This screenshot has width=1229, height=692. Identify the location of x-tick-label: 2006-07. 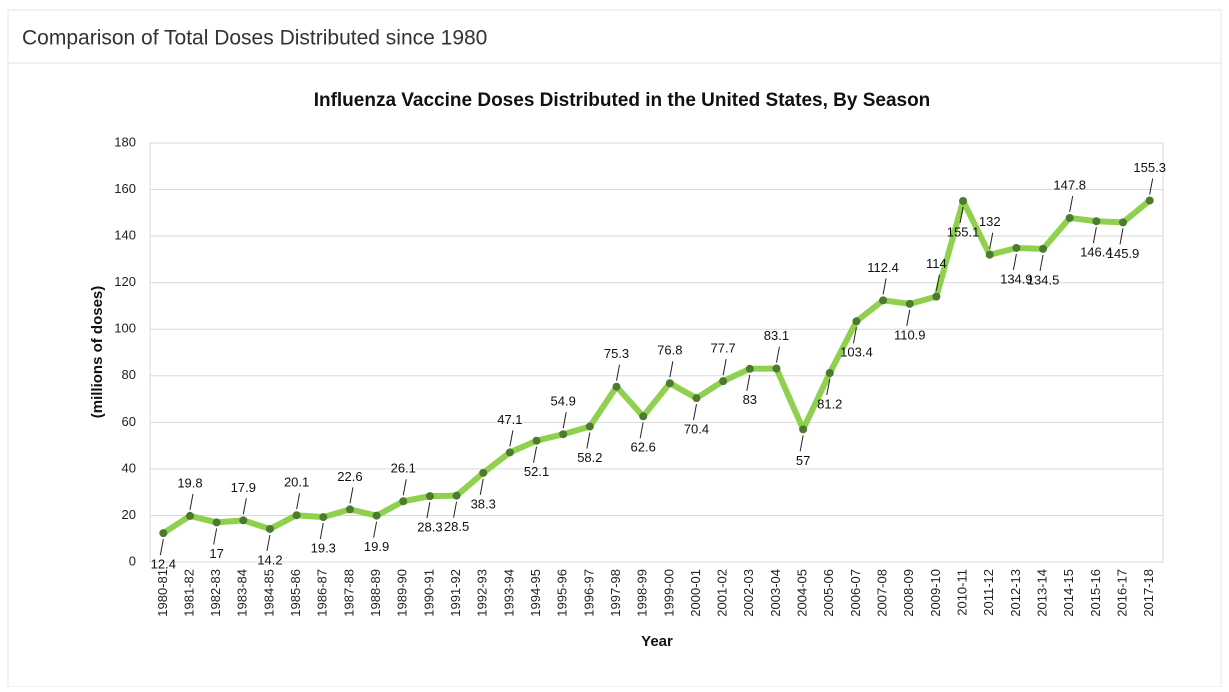
(855, 593).